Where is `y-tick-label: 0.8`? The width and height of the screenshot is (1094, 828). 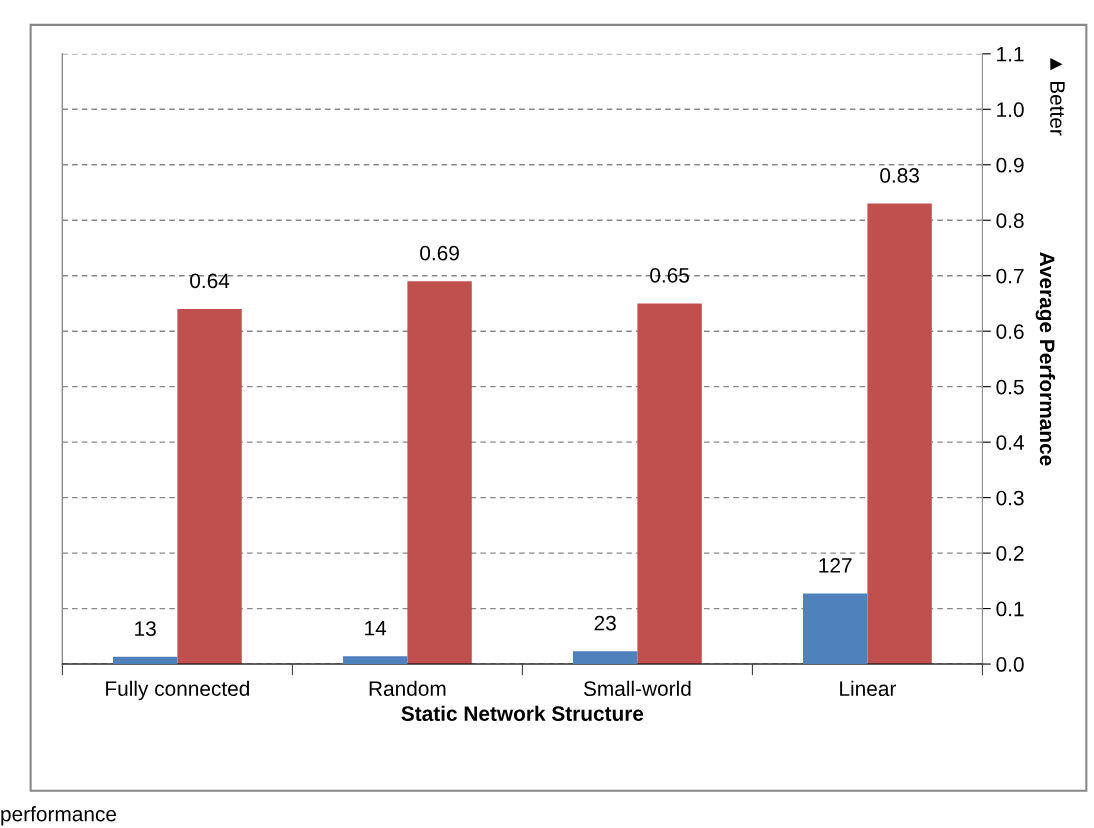
y-tick-label: 0.8 is located at coordinates (1010, 220).